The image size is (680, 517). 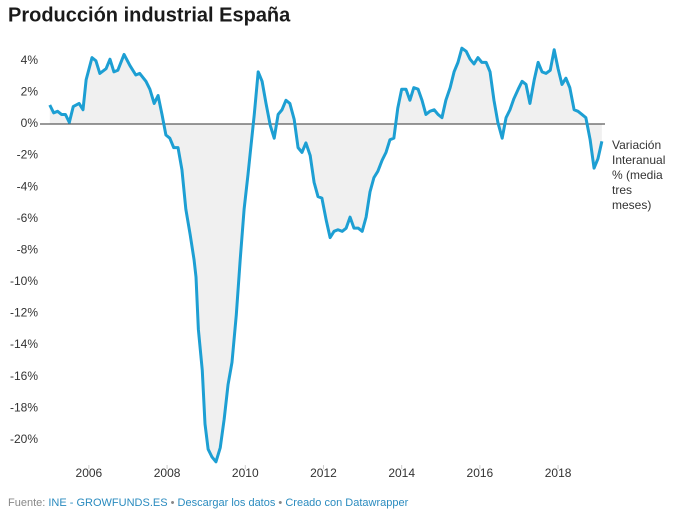 I want to click on y-tick-label: -8%, so click(x=28, y=249).